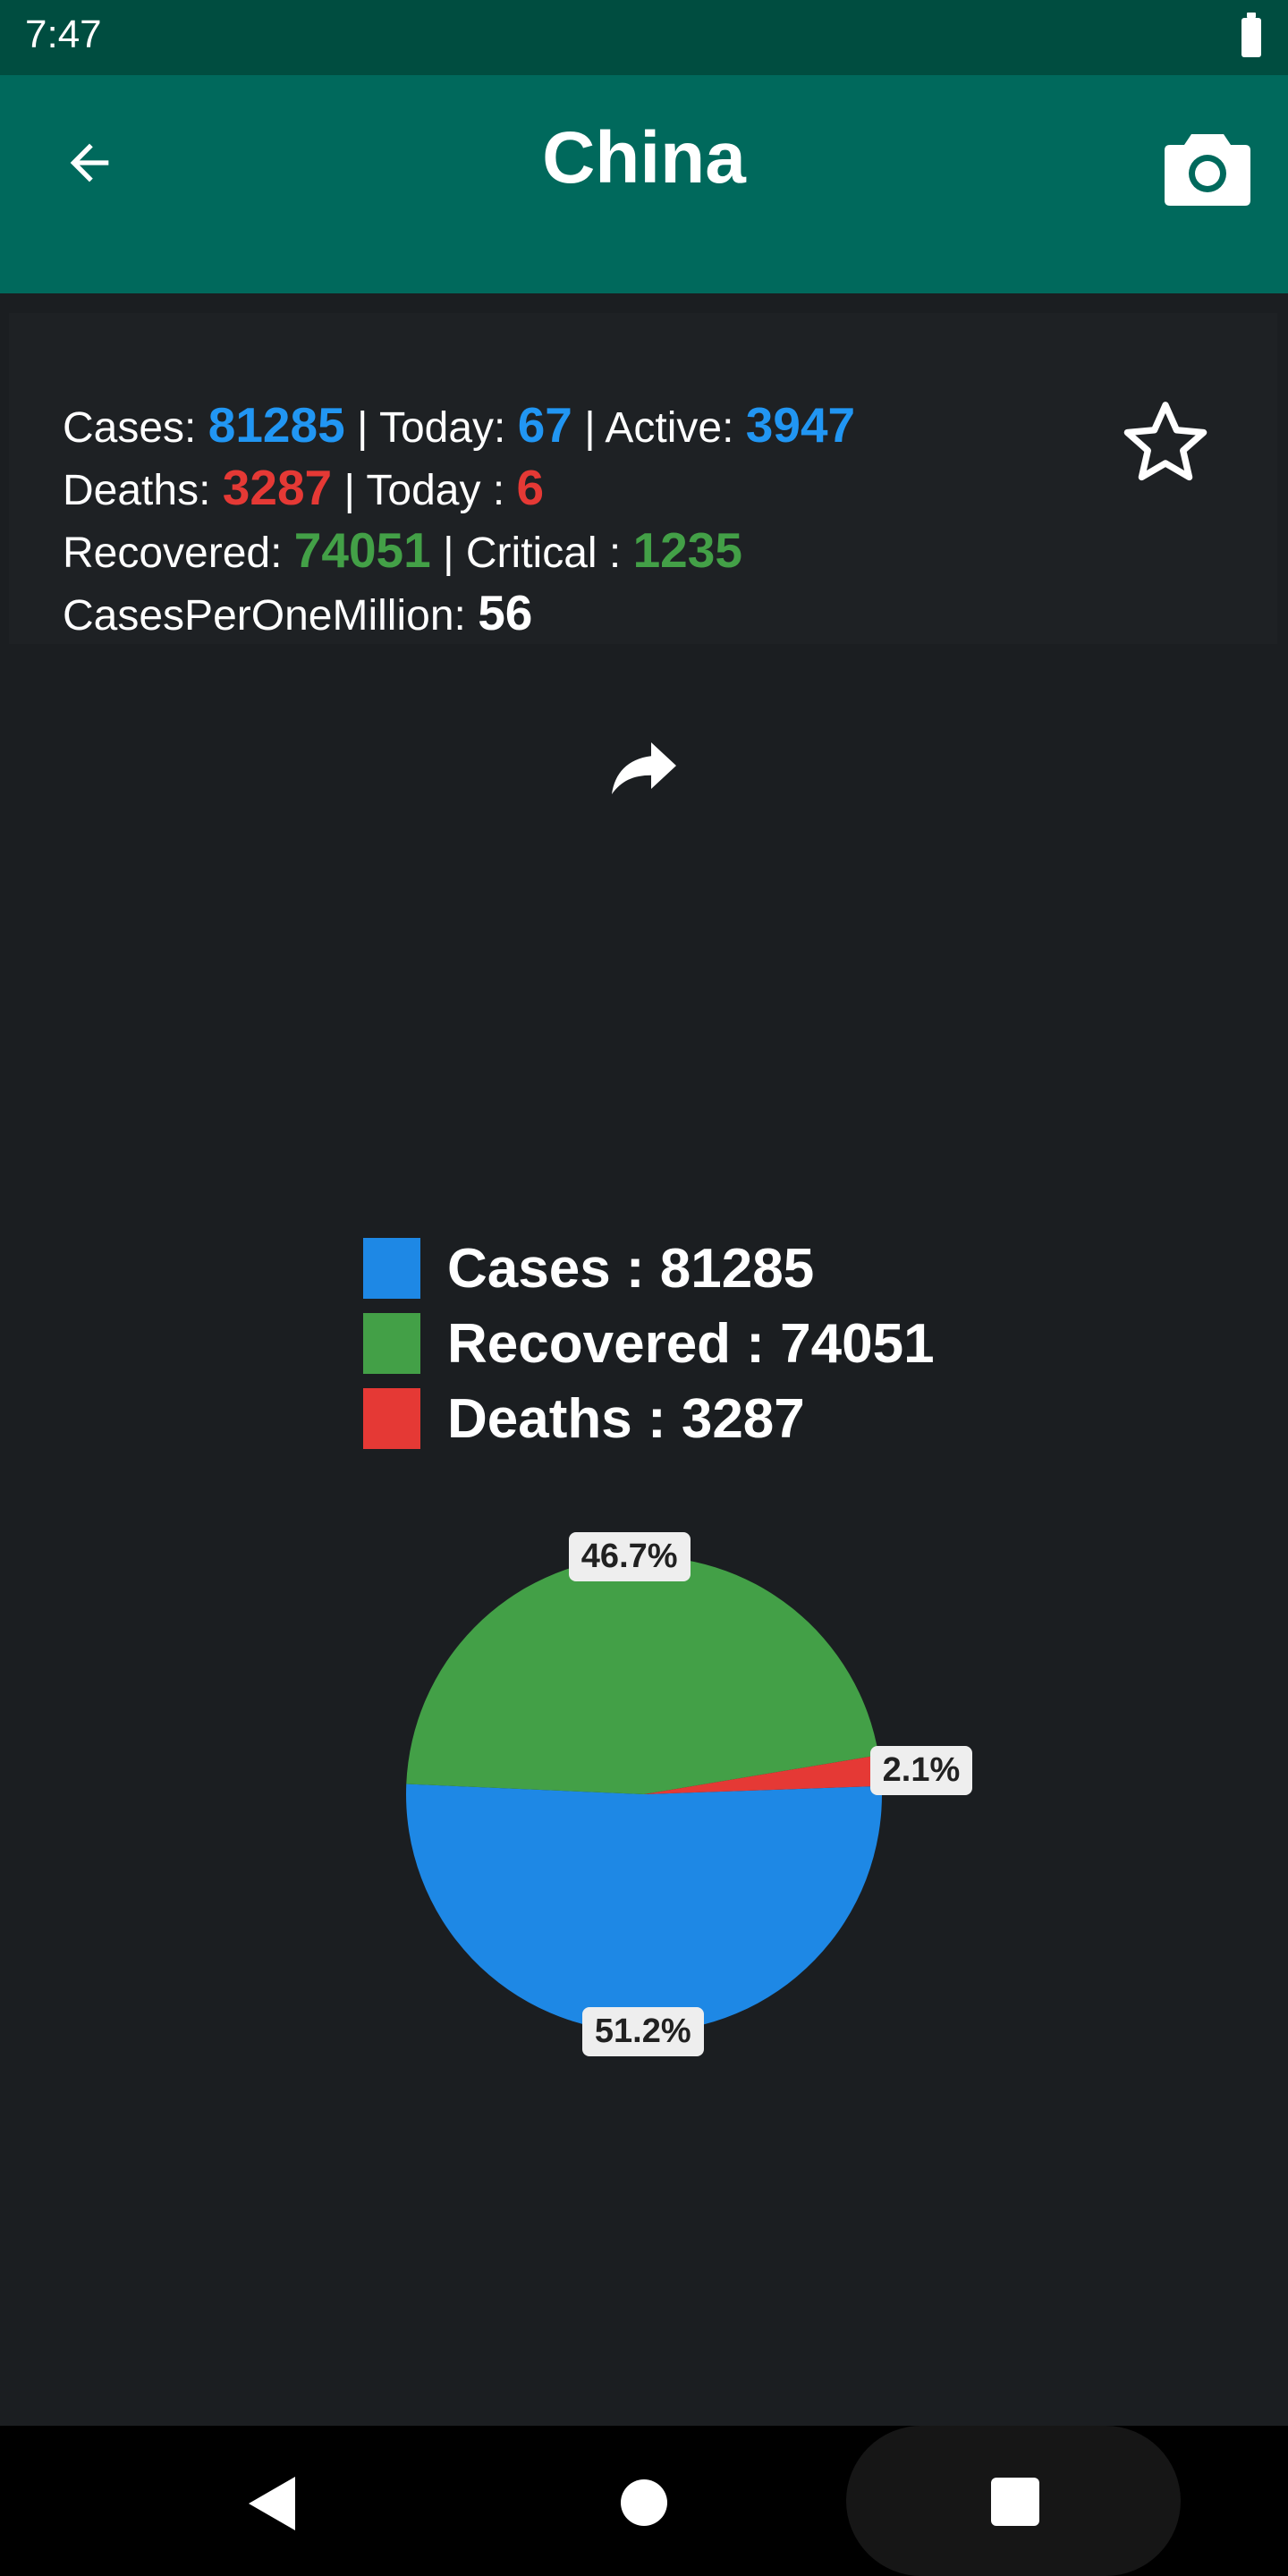 This screenshot has width=1288, height=2576. What do you see at coordinates (763, 1774) in the screenshot?
I see `pie-slice-deaths` at bounding box center [763, 1774].